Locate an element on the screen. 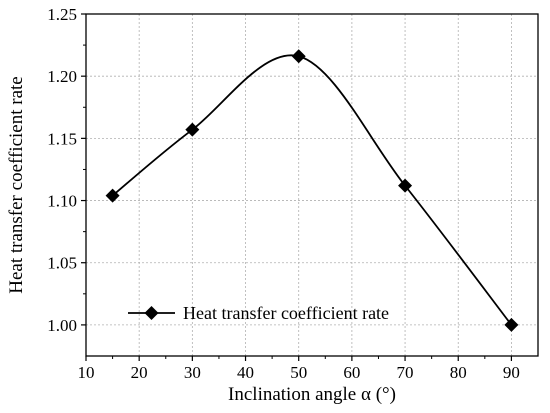 Image resolution: width=550 pixels, height=413 pixels. y-tick-label: 1.00 is located at coordinates (62, 325).